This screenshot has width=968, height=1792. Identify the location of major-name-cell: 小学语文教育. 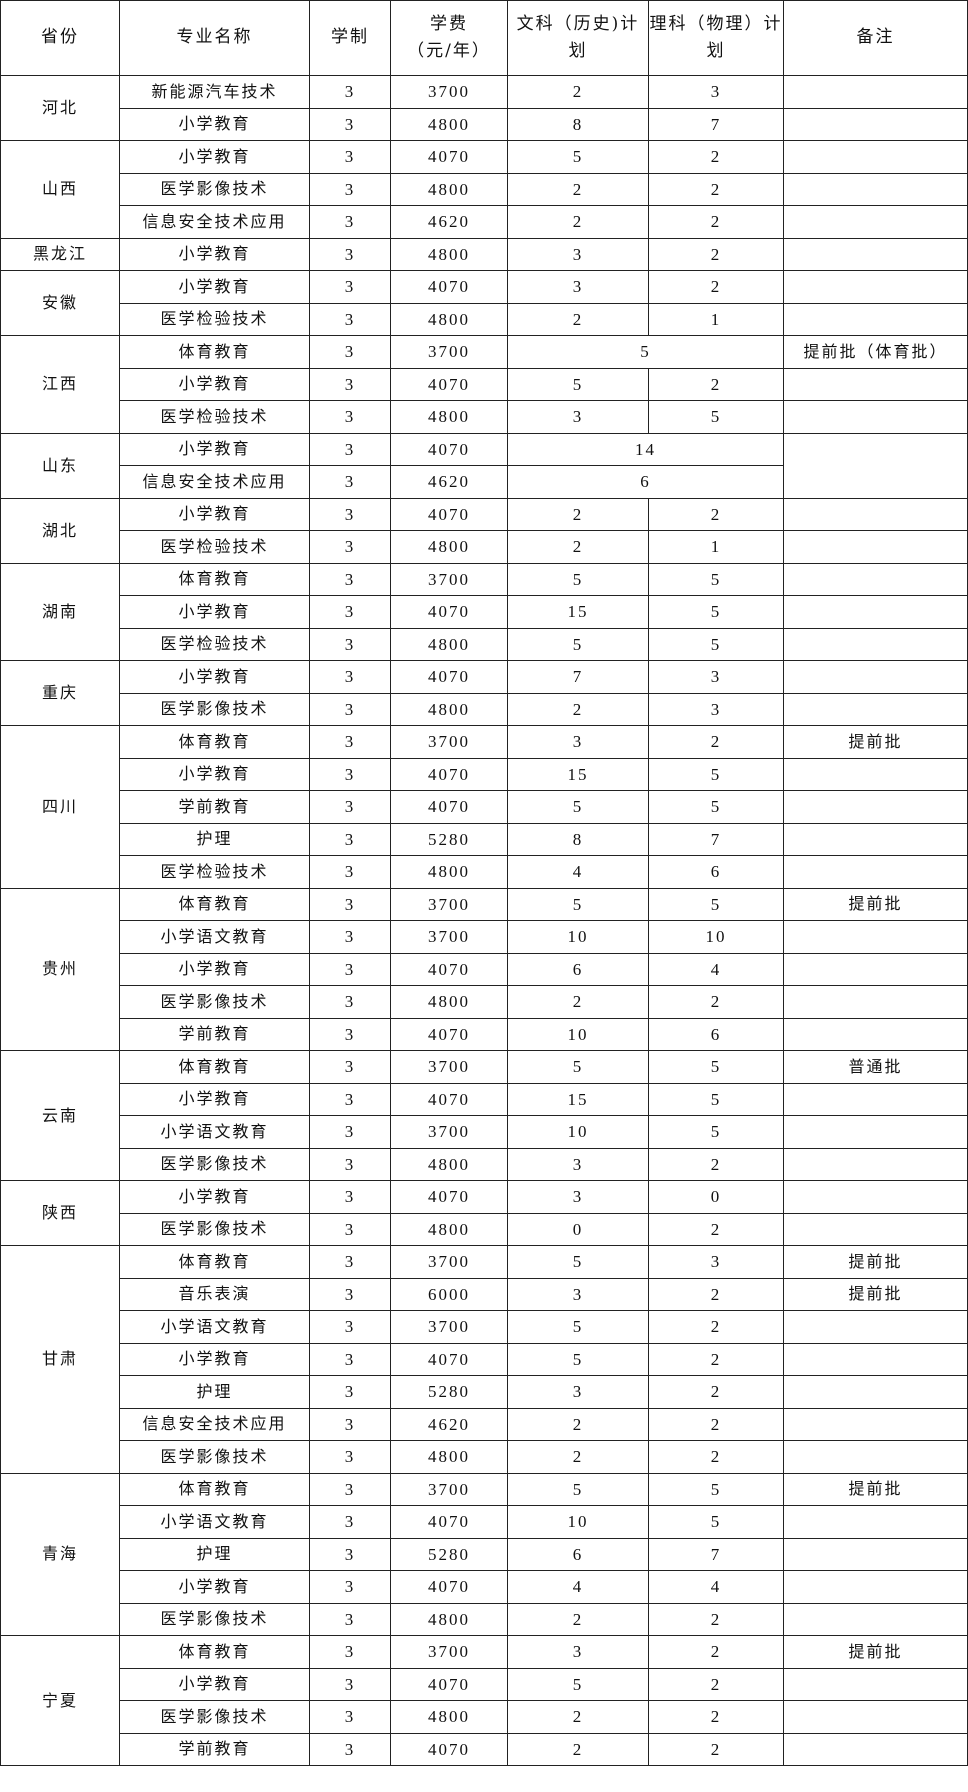
(214, 1327).